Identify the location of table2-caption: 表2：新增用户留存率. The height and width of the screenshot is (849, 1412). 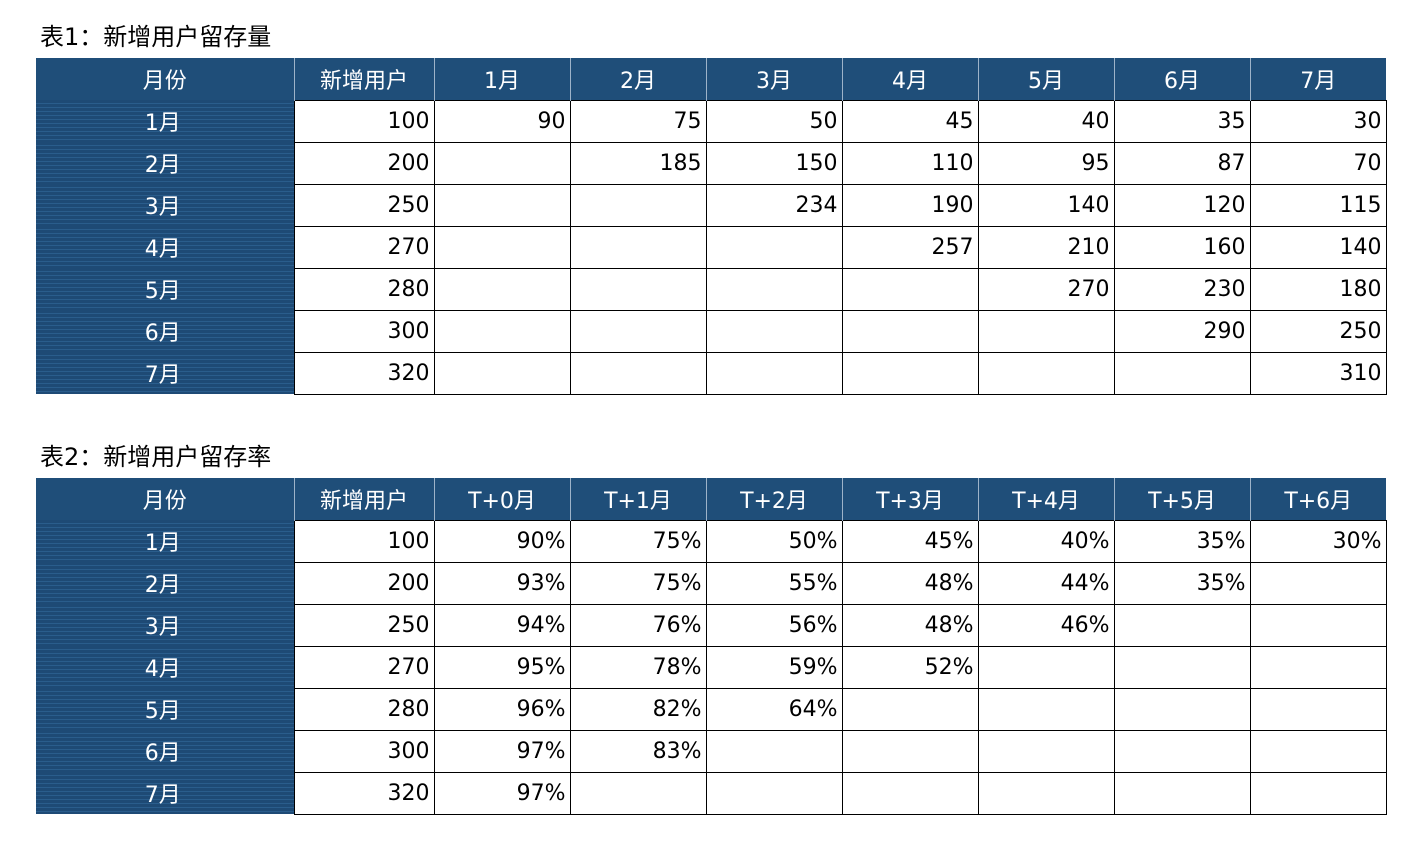
(156, 457).